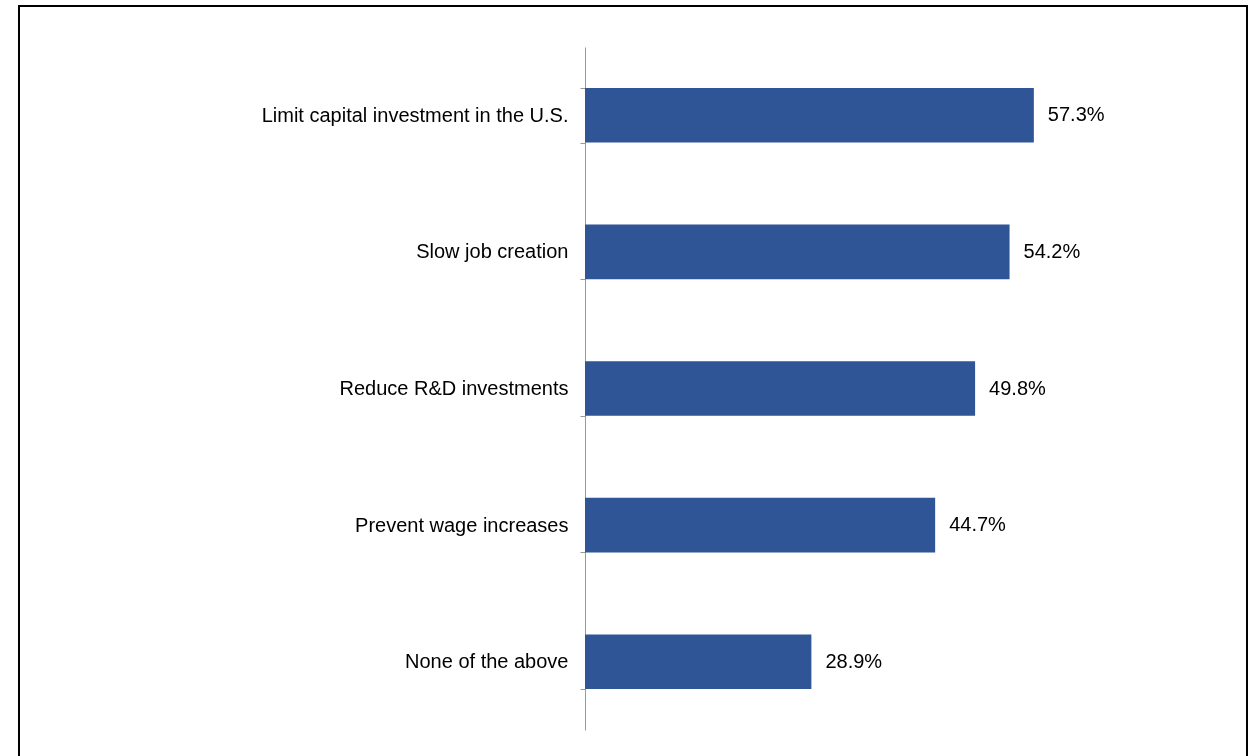 The image size is (1256, 756). Describe the element at coordinates (1076, 114) in the screenshot. I see `data-label: 57.3%` at that location.